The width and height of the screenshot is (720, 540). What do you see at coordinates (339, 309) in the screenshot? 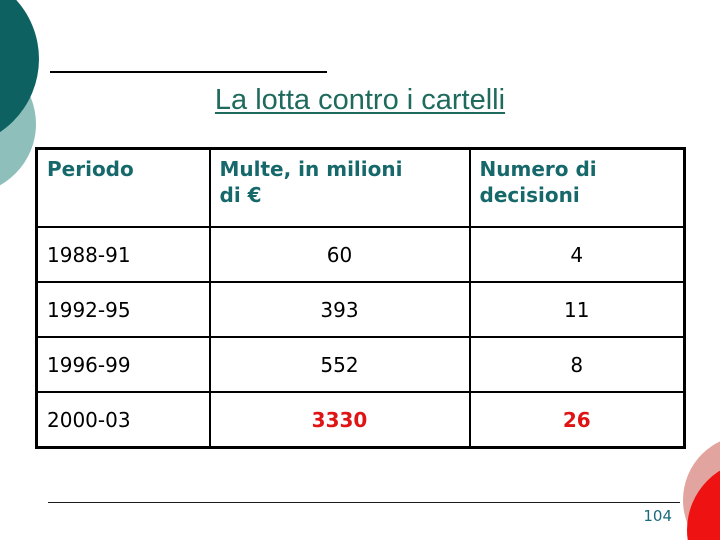
I see `cell-multe: 393` at bounding box center [339, 309].